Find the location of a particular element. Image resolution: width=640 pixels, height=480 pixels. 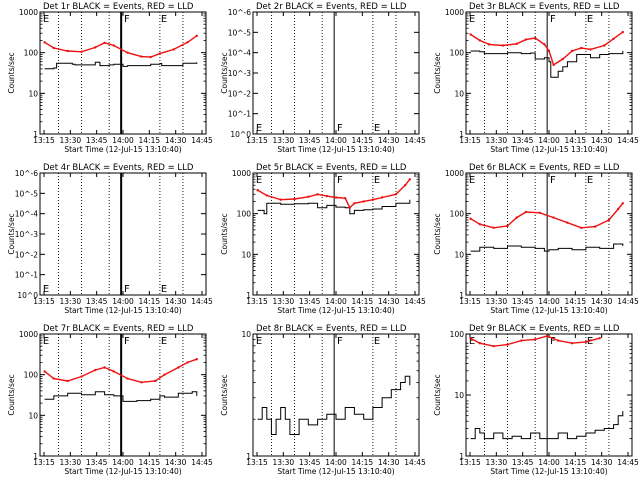

panel-title: Det 2r BLACK = Events, RED = LLD is located at coordinates (331, 7).